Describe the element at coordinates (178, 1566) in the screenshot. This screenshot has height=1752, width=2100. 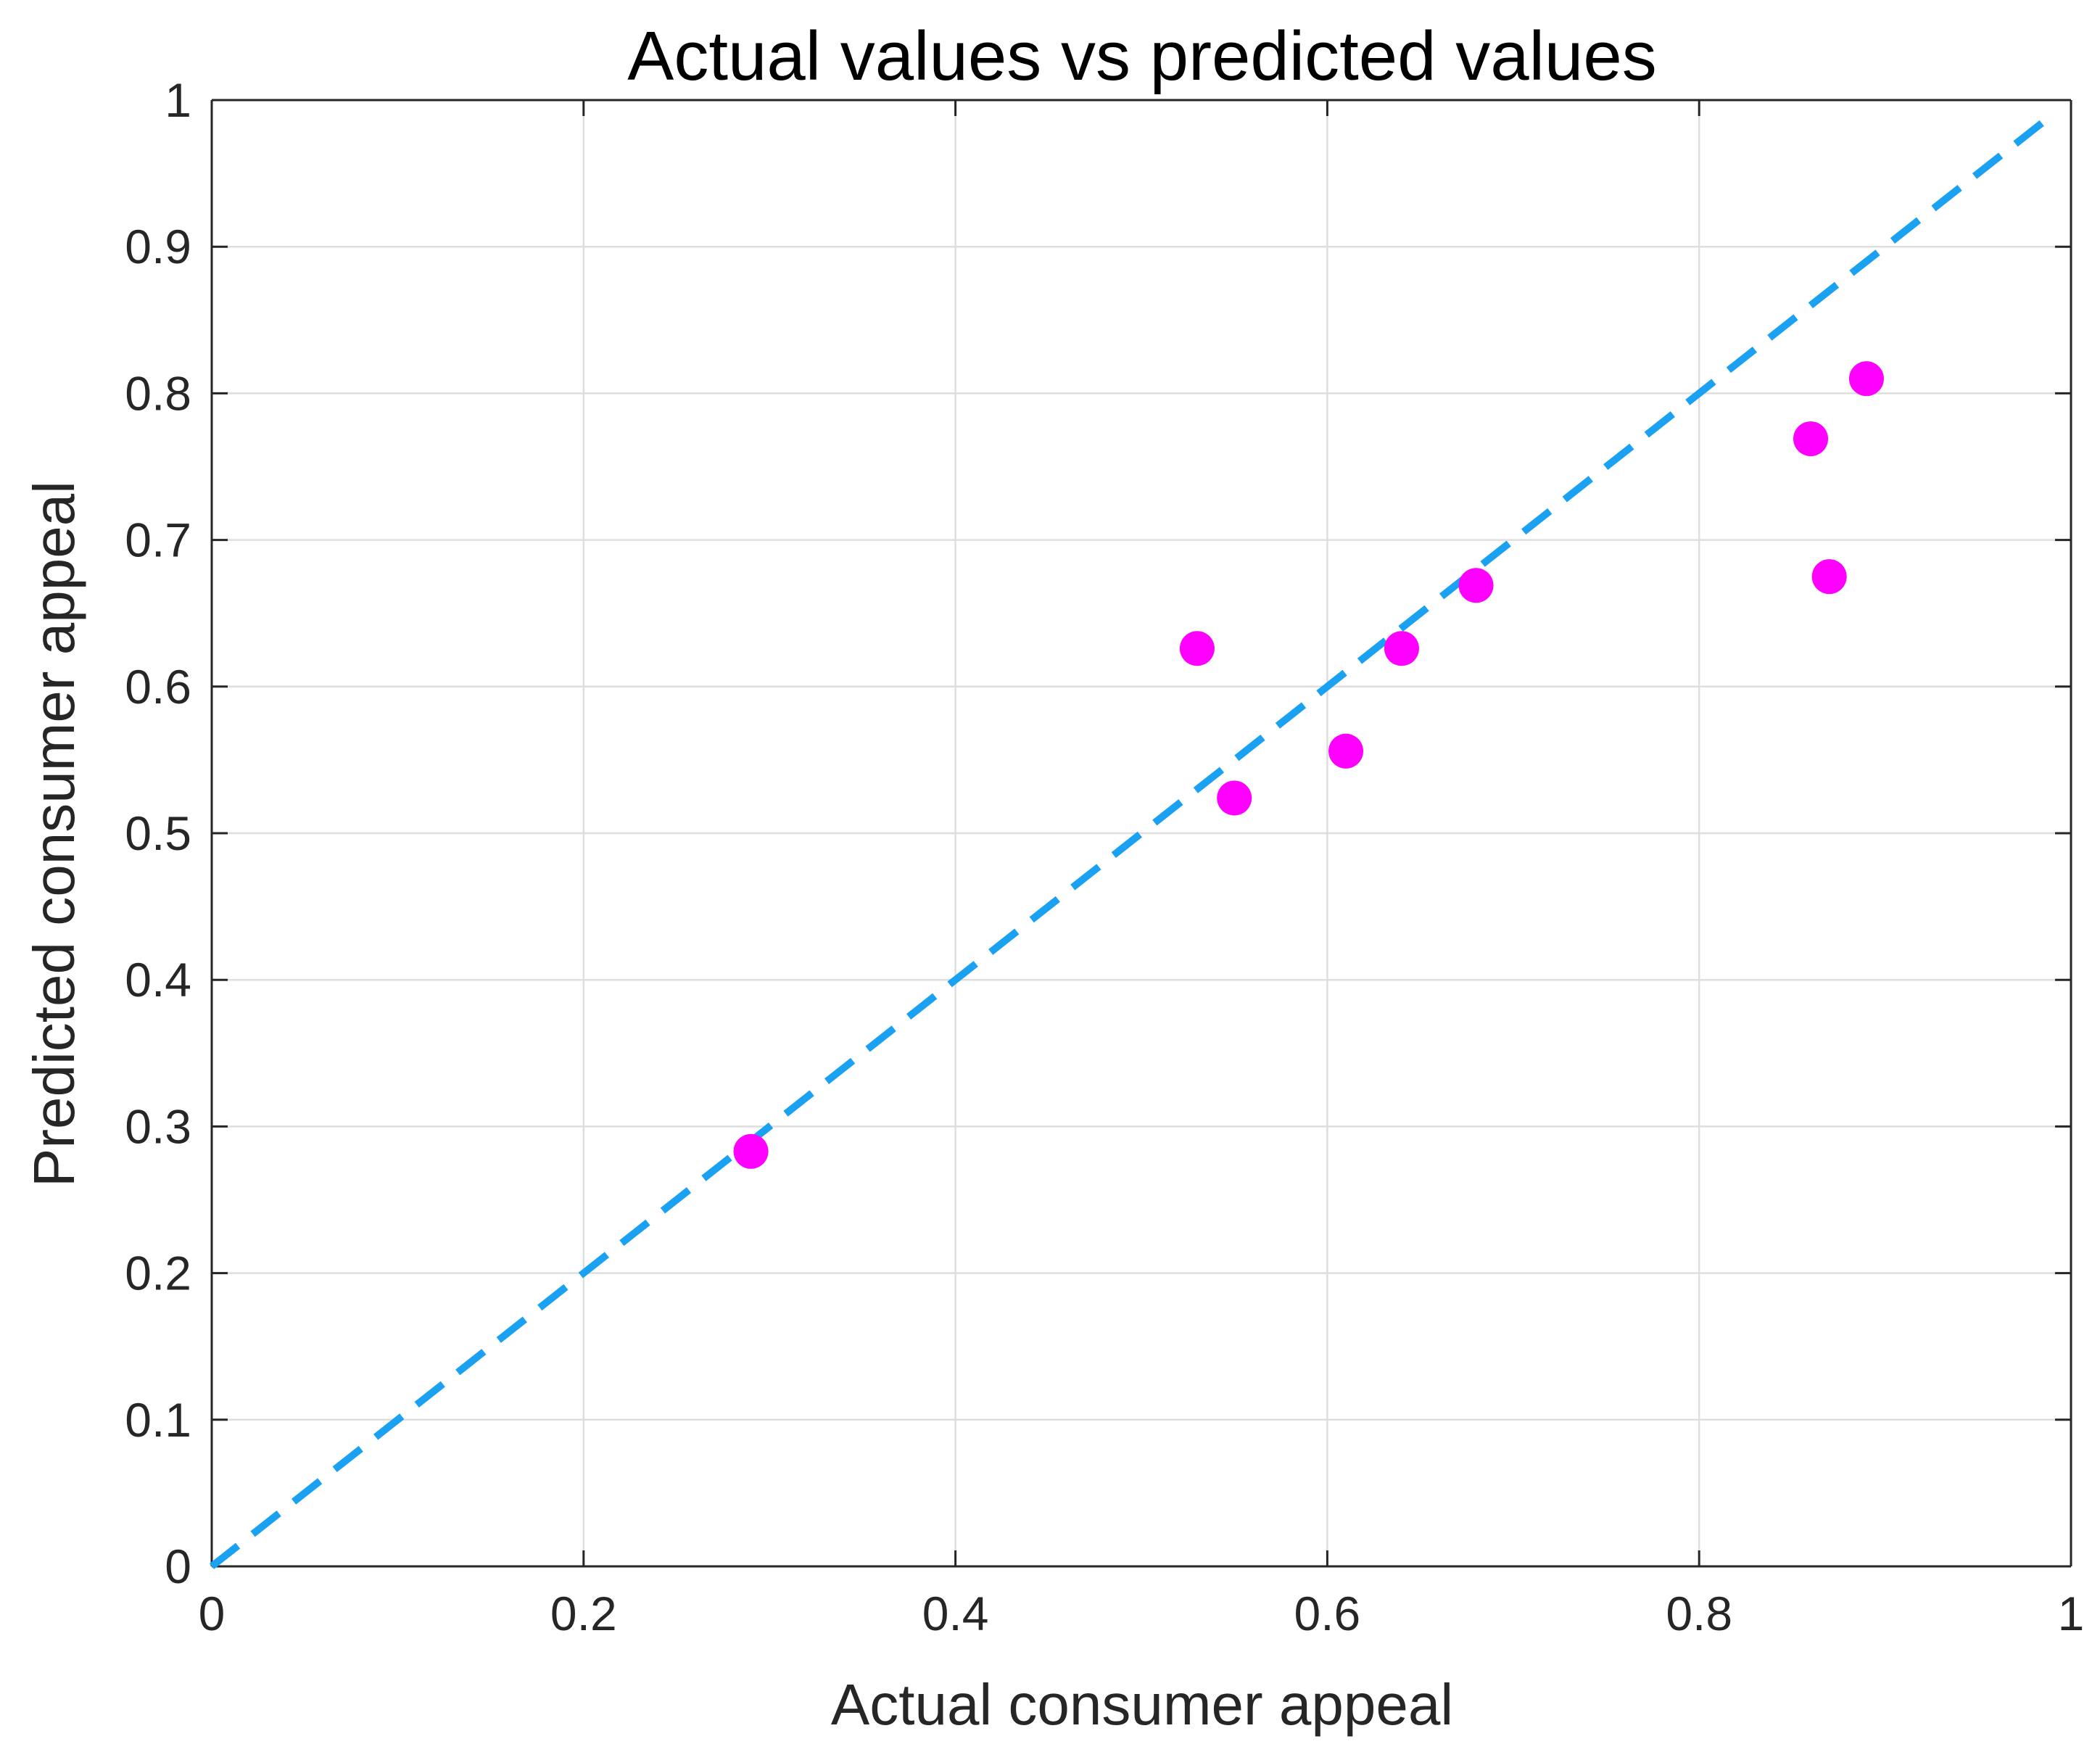
I see `y-tick-label: 0` at that location.